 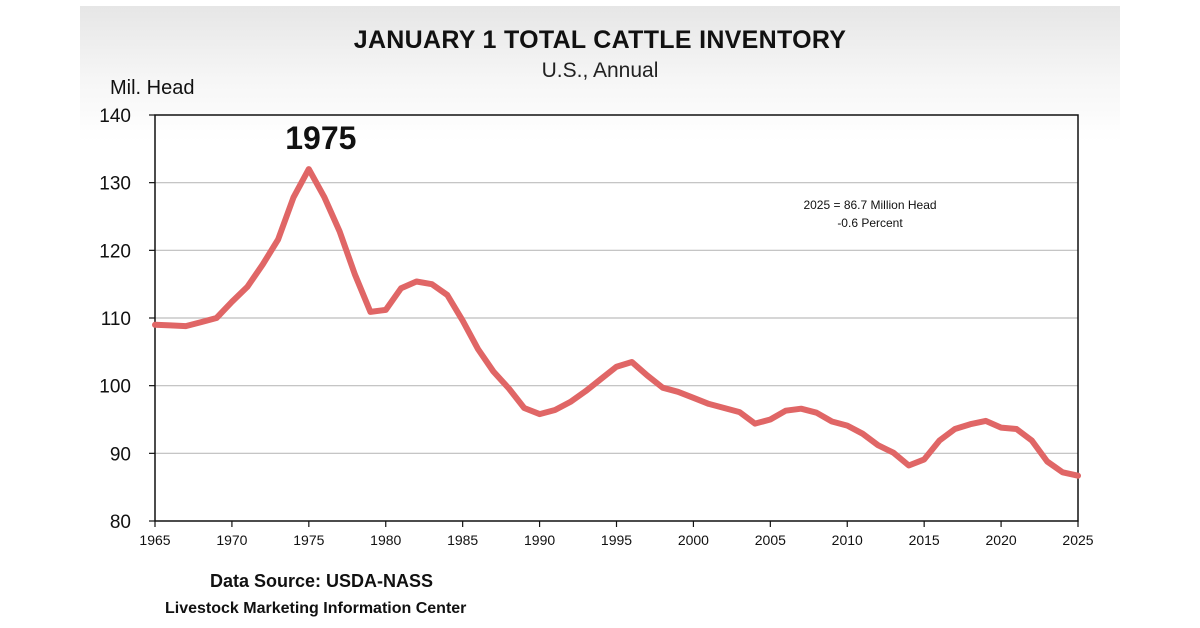 What do you see at coordinates (115, 184) in the screenshot?
I see `y-tick-label: 130` at bounding box center [115, 184].